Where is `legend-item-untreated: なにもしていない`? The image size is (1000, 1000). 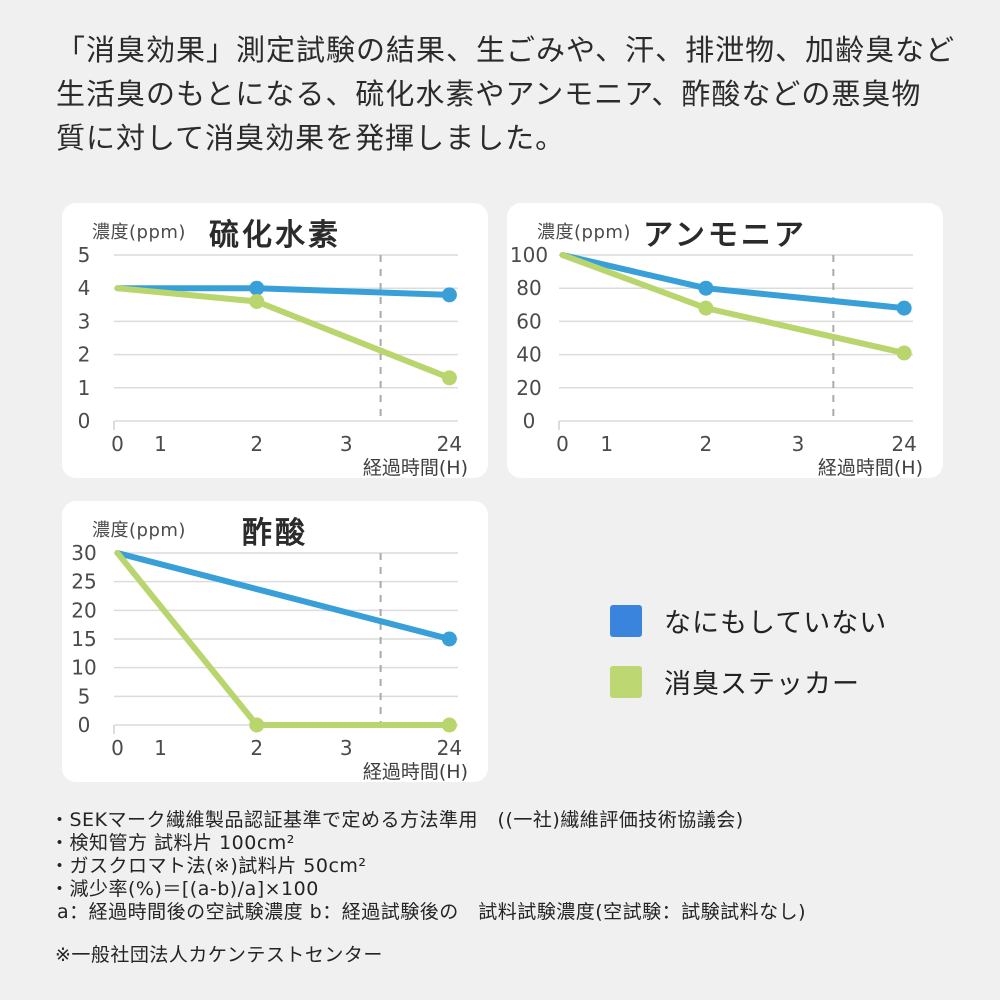
legend-item-untreated: なにもしていない is located at coordinates (748, 620).